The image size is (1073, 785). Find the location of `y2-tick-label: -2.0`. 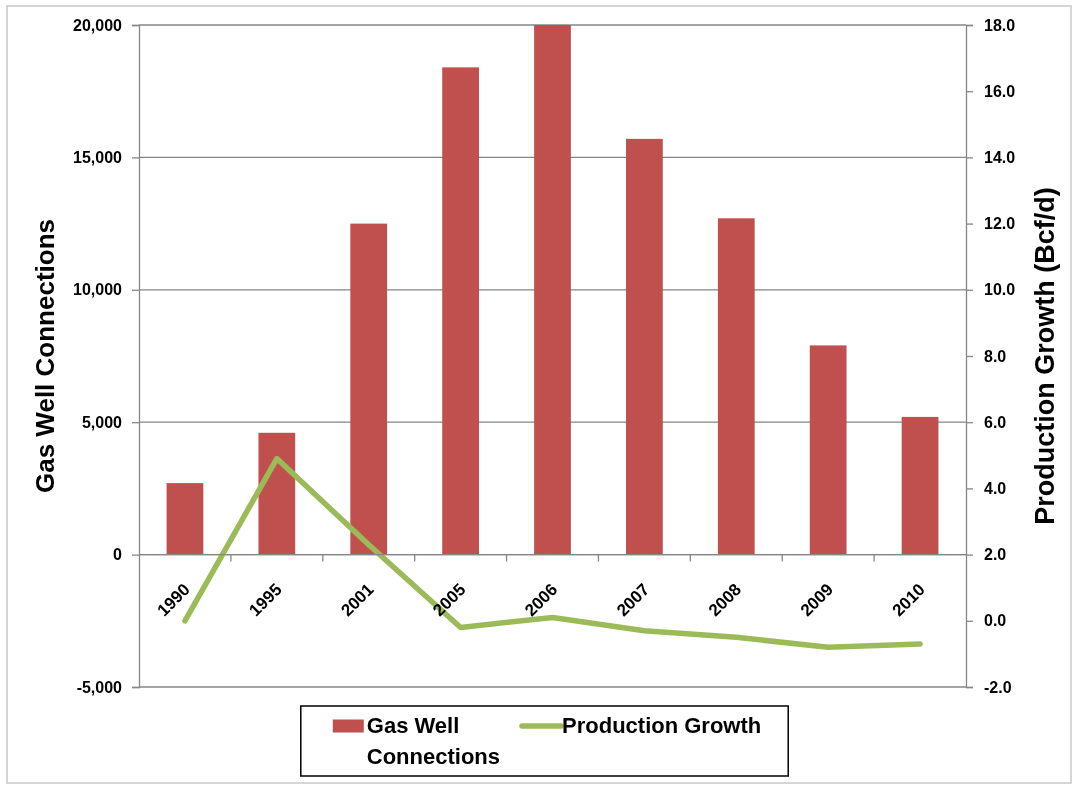

y2-tick-label: -2.0 is located at coordinates (998, 687).